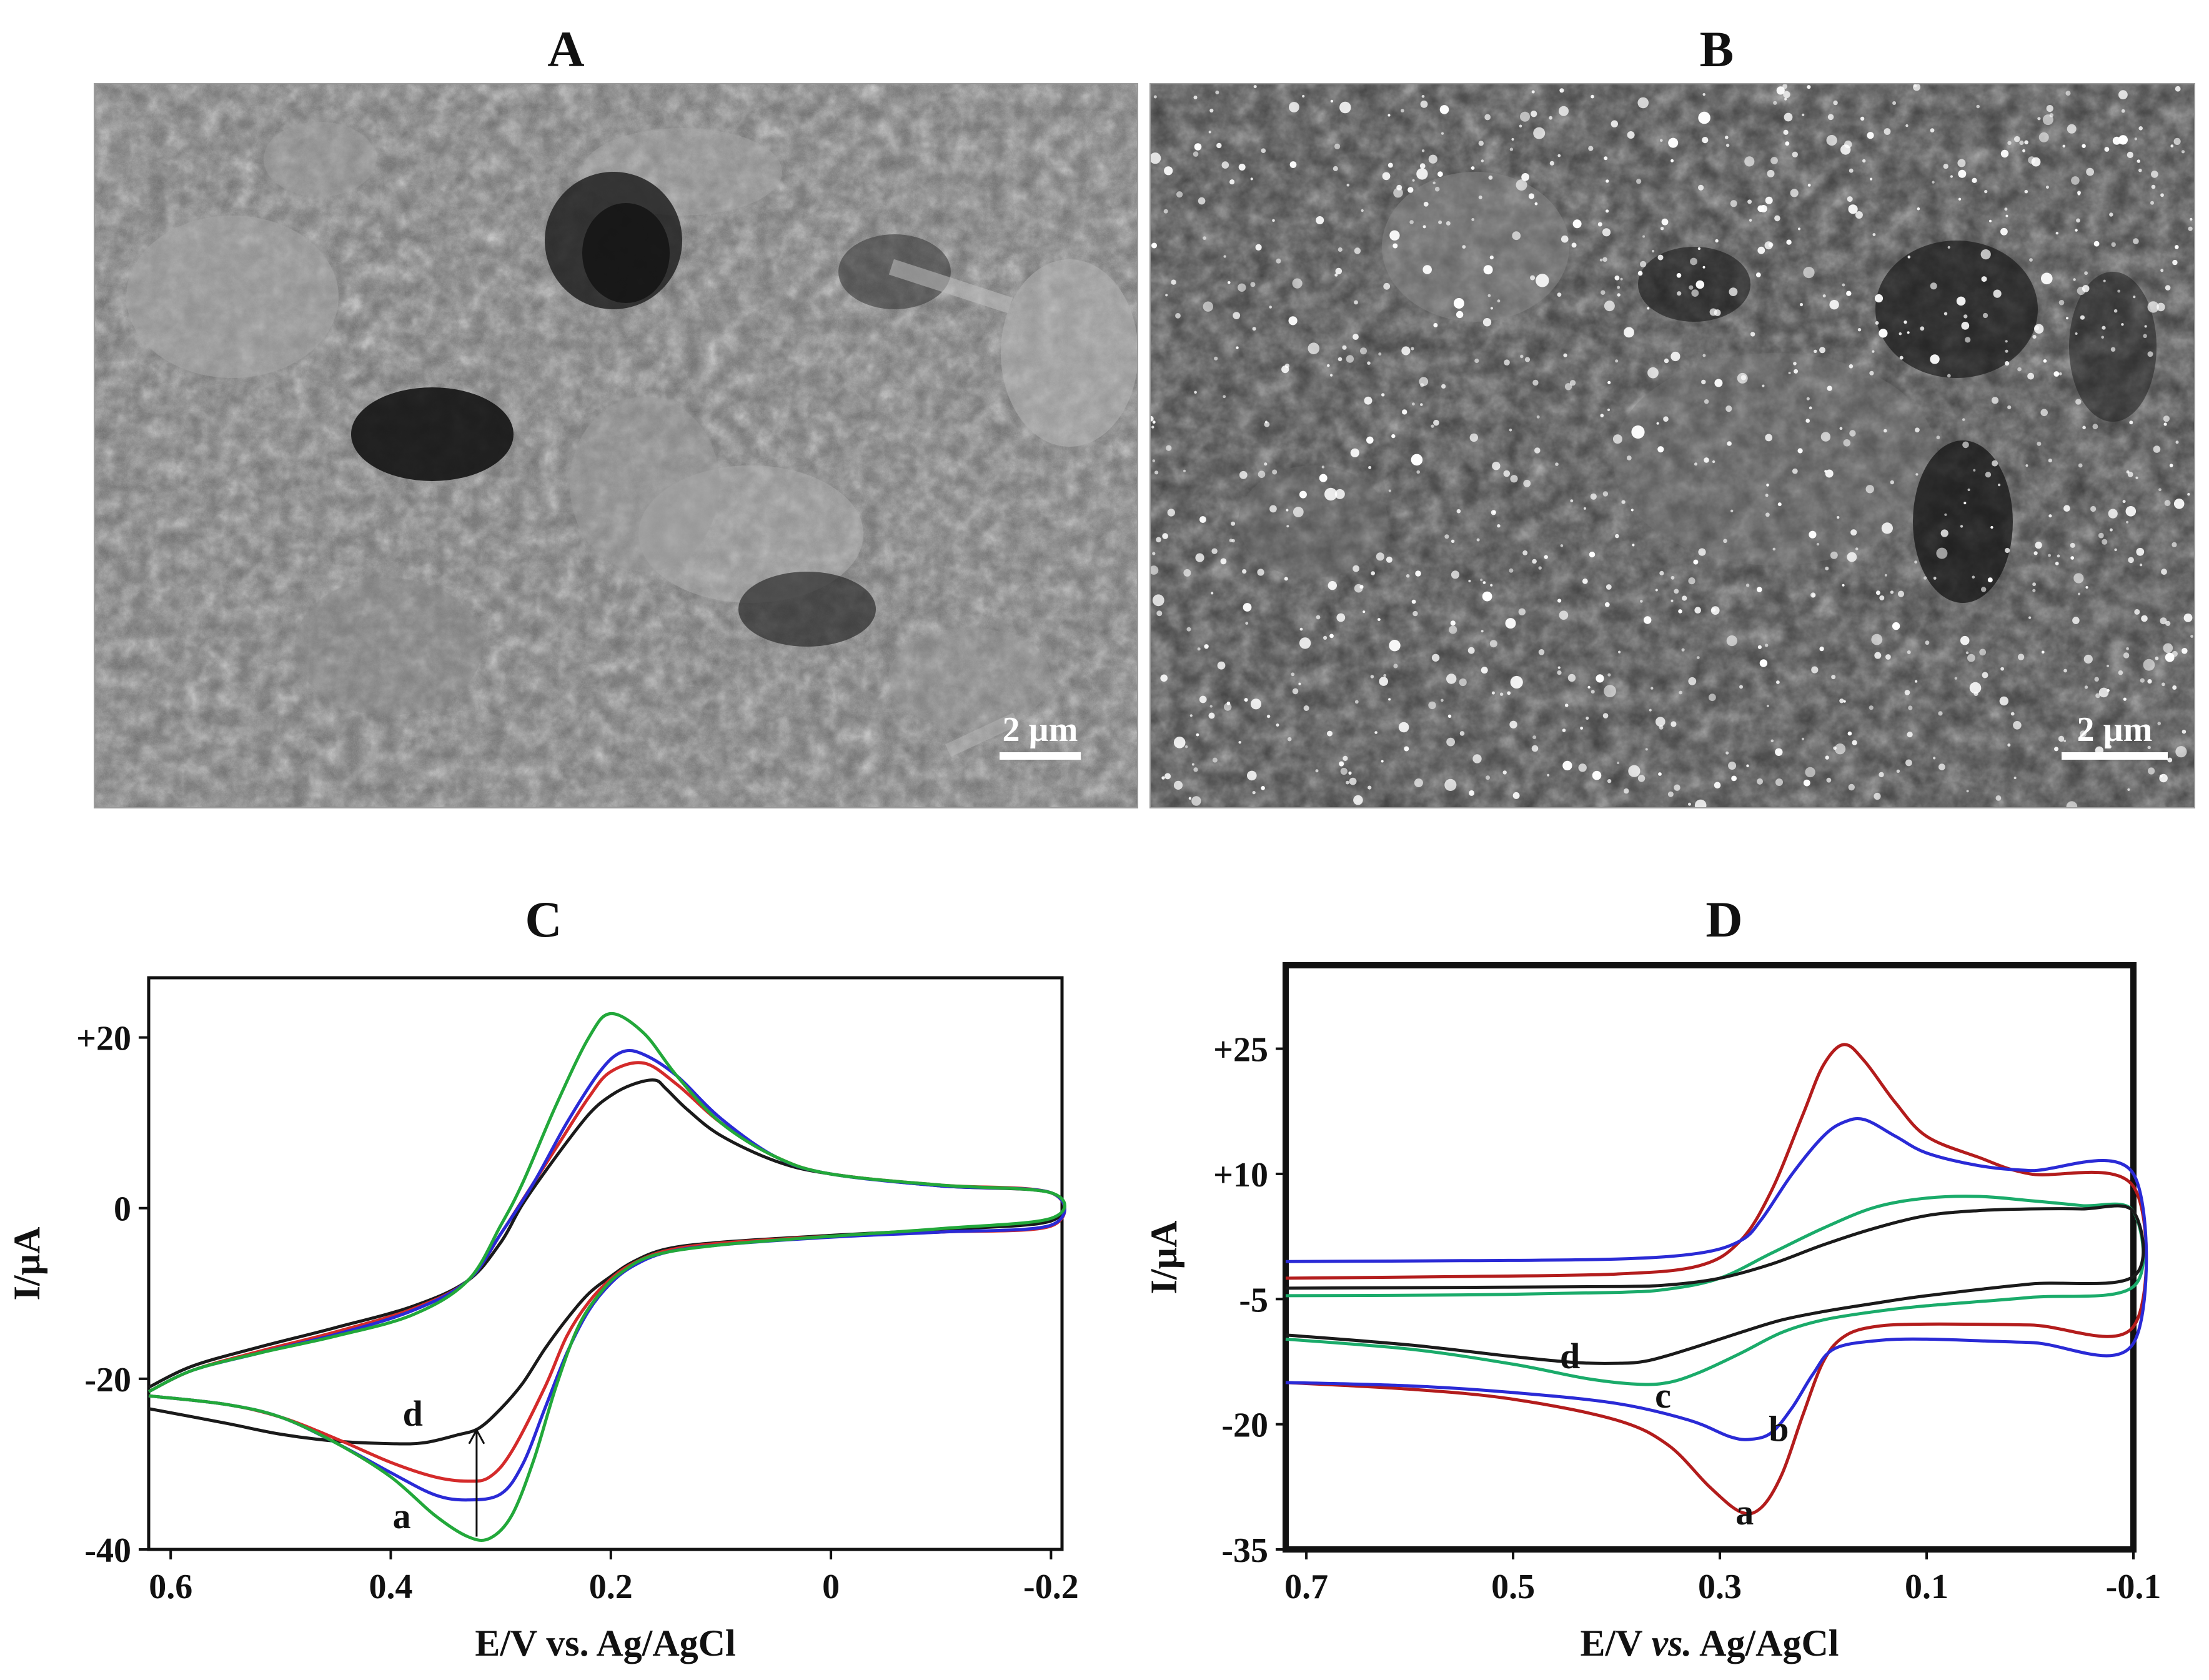 The image size is (2209, 1680). Describe the element at coordinates (1716, 49) in the screenshot. I see `panel-label-b: B` at that location.